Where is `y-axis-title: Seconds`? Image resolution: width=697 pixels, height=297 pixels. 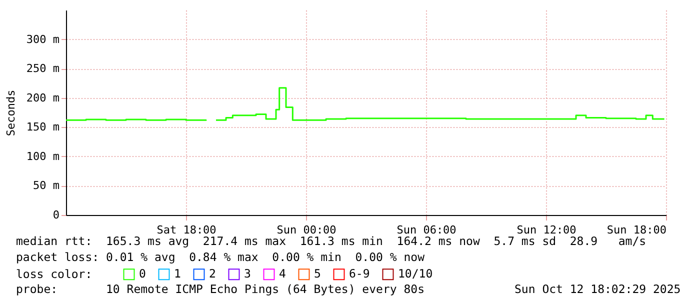 y-axis-title: Seconds is located at coordinates (11, 113).